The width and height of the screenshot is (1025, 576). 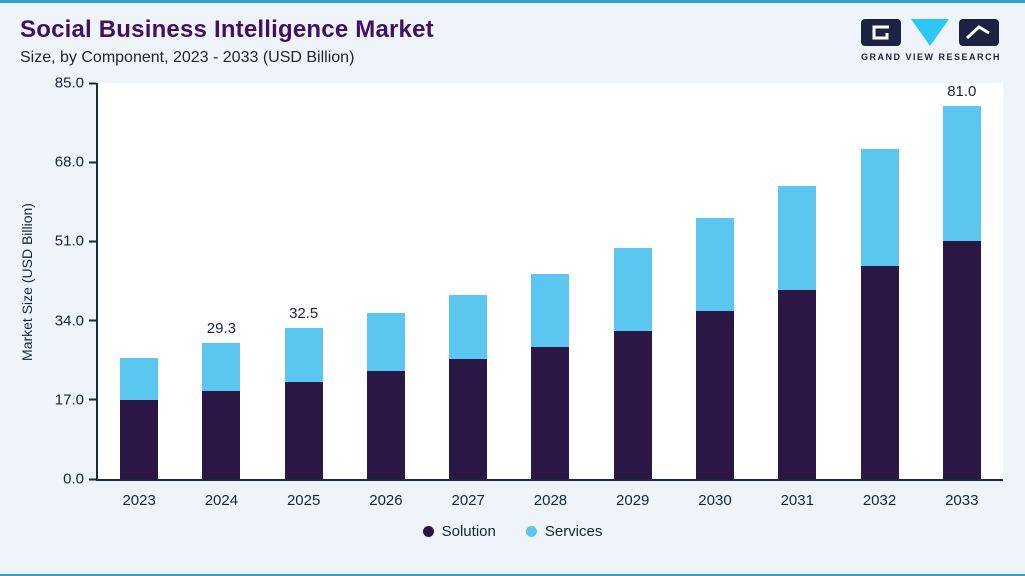 I want to click on y-tick-0: 0.0, so click(x=79, y=479).